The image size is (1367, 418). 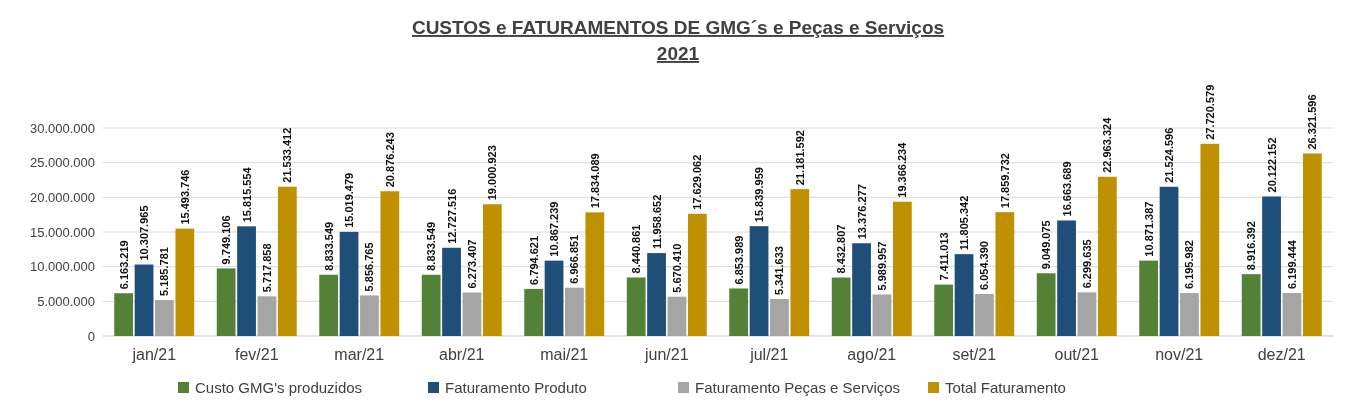 What do you see at coordinates (1189, 265) in the screenshot?
I see `data-label: 6.195.982` at bounding box center [1189, 265].